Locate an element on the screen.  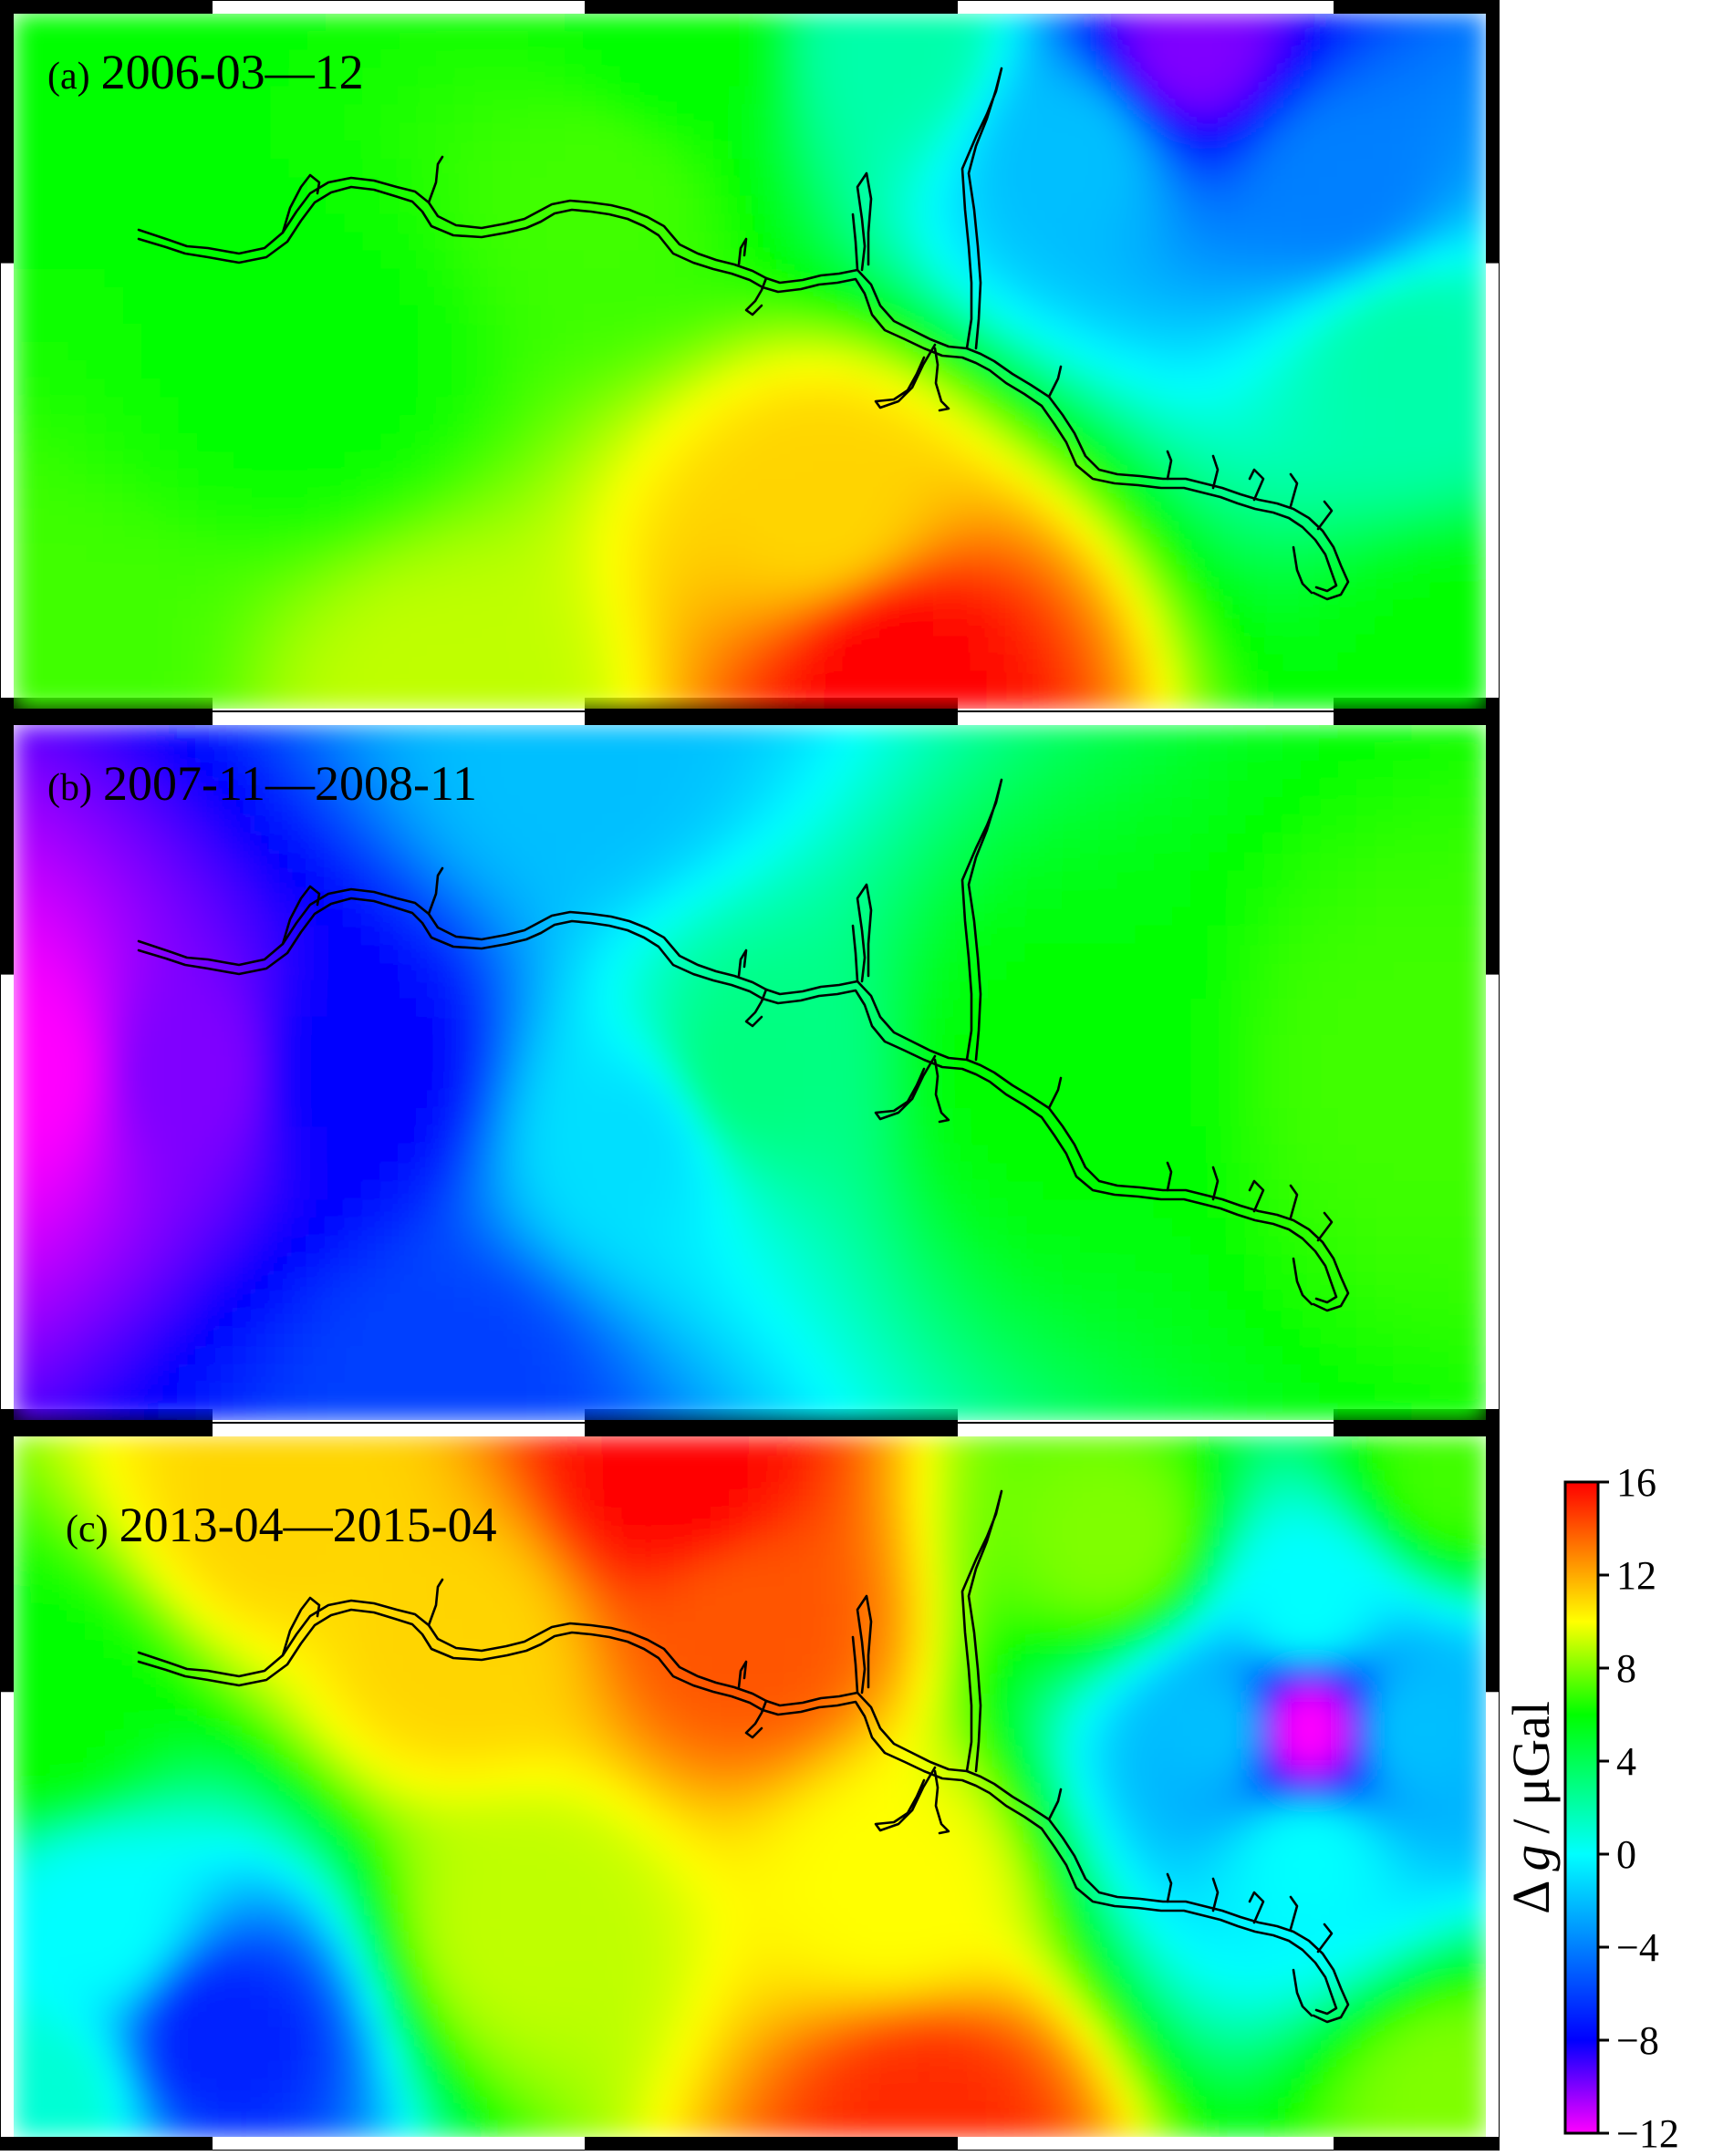
panel-period-a: 2006-03—12 is located at coordinates (233, 72).